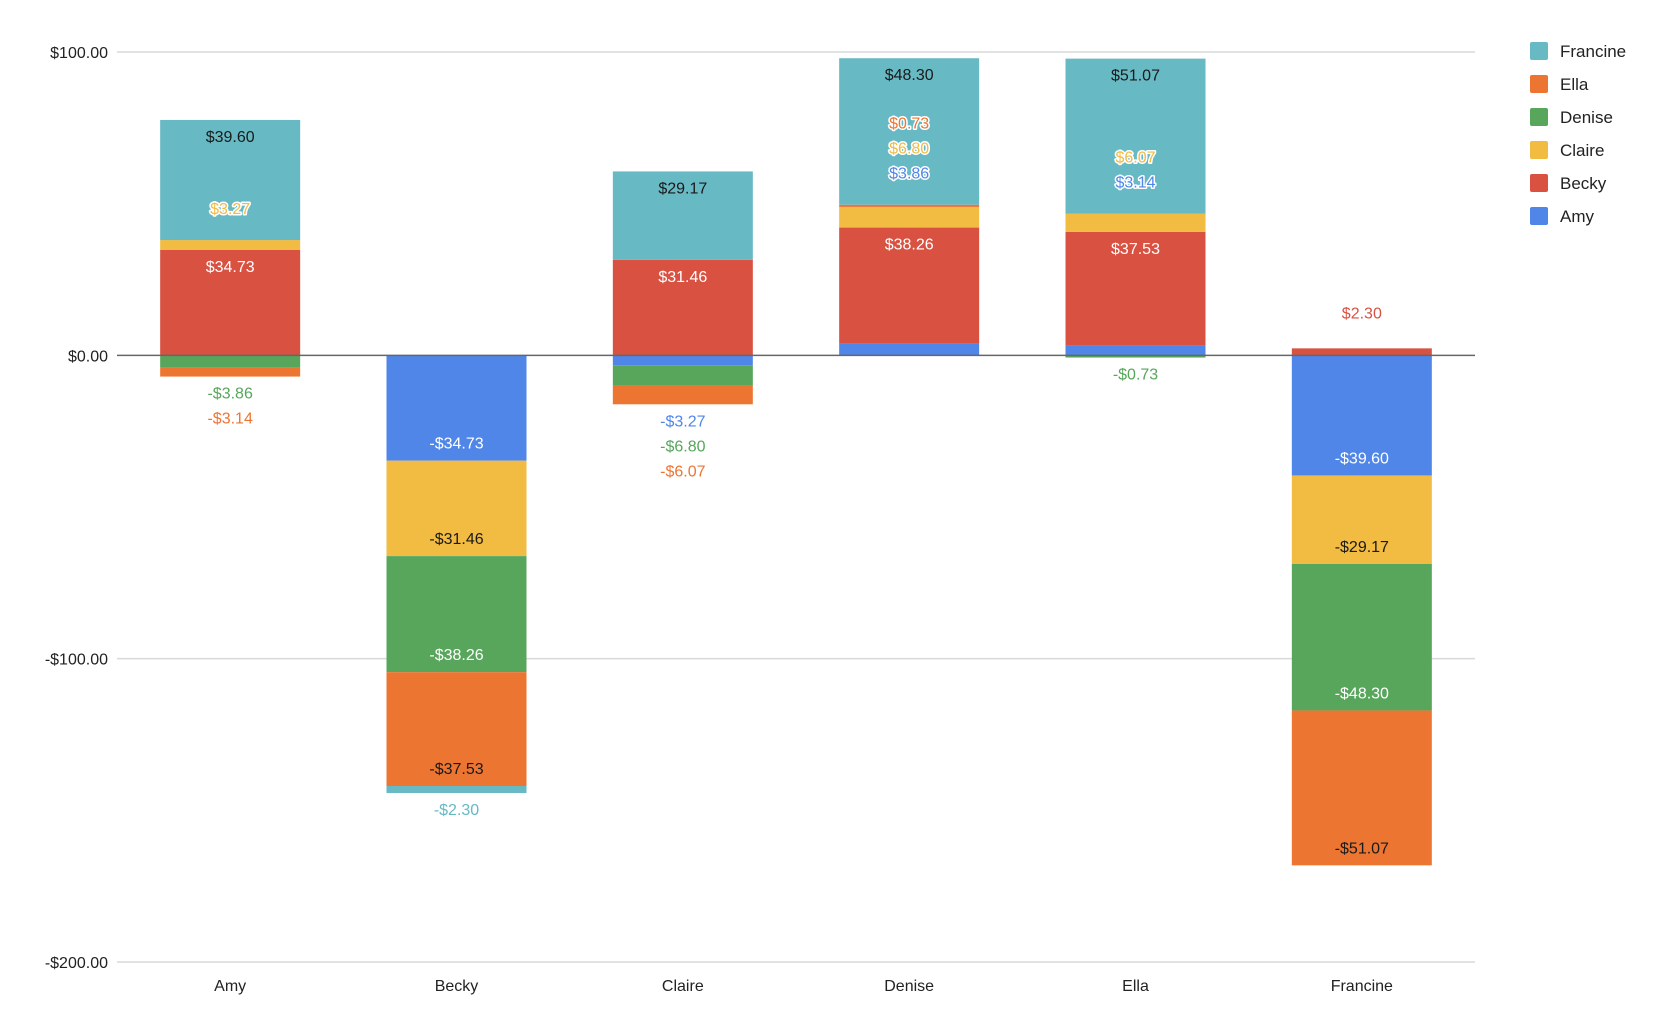 The image size is (1658, 1014). Describe the element at coordinates (230, 137) in the screenshot. I see `data-label-francine: $39.60` at that location.